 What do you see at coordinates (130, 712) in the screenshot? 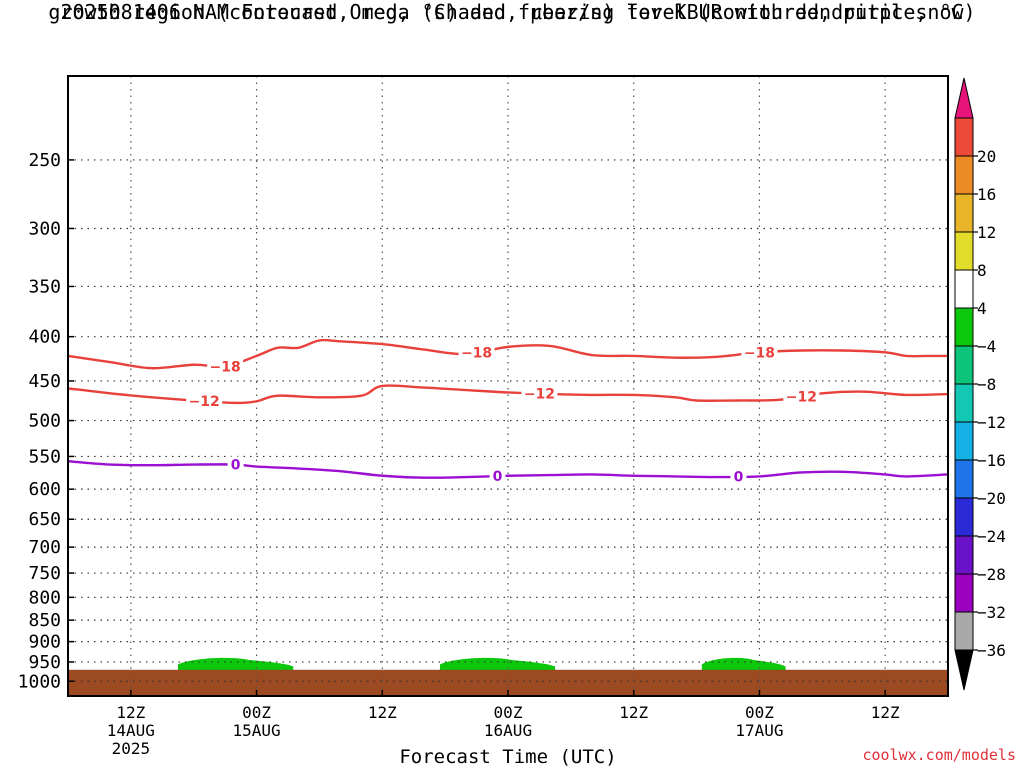
I see `x-tick-label-6: 12Z` at bounding box center [130, 712].